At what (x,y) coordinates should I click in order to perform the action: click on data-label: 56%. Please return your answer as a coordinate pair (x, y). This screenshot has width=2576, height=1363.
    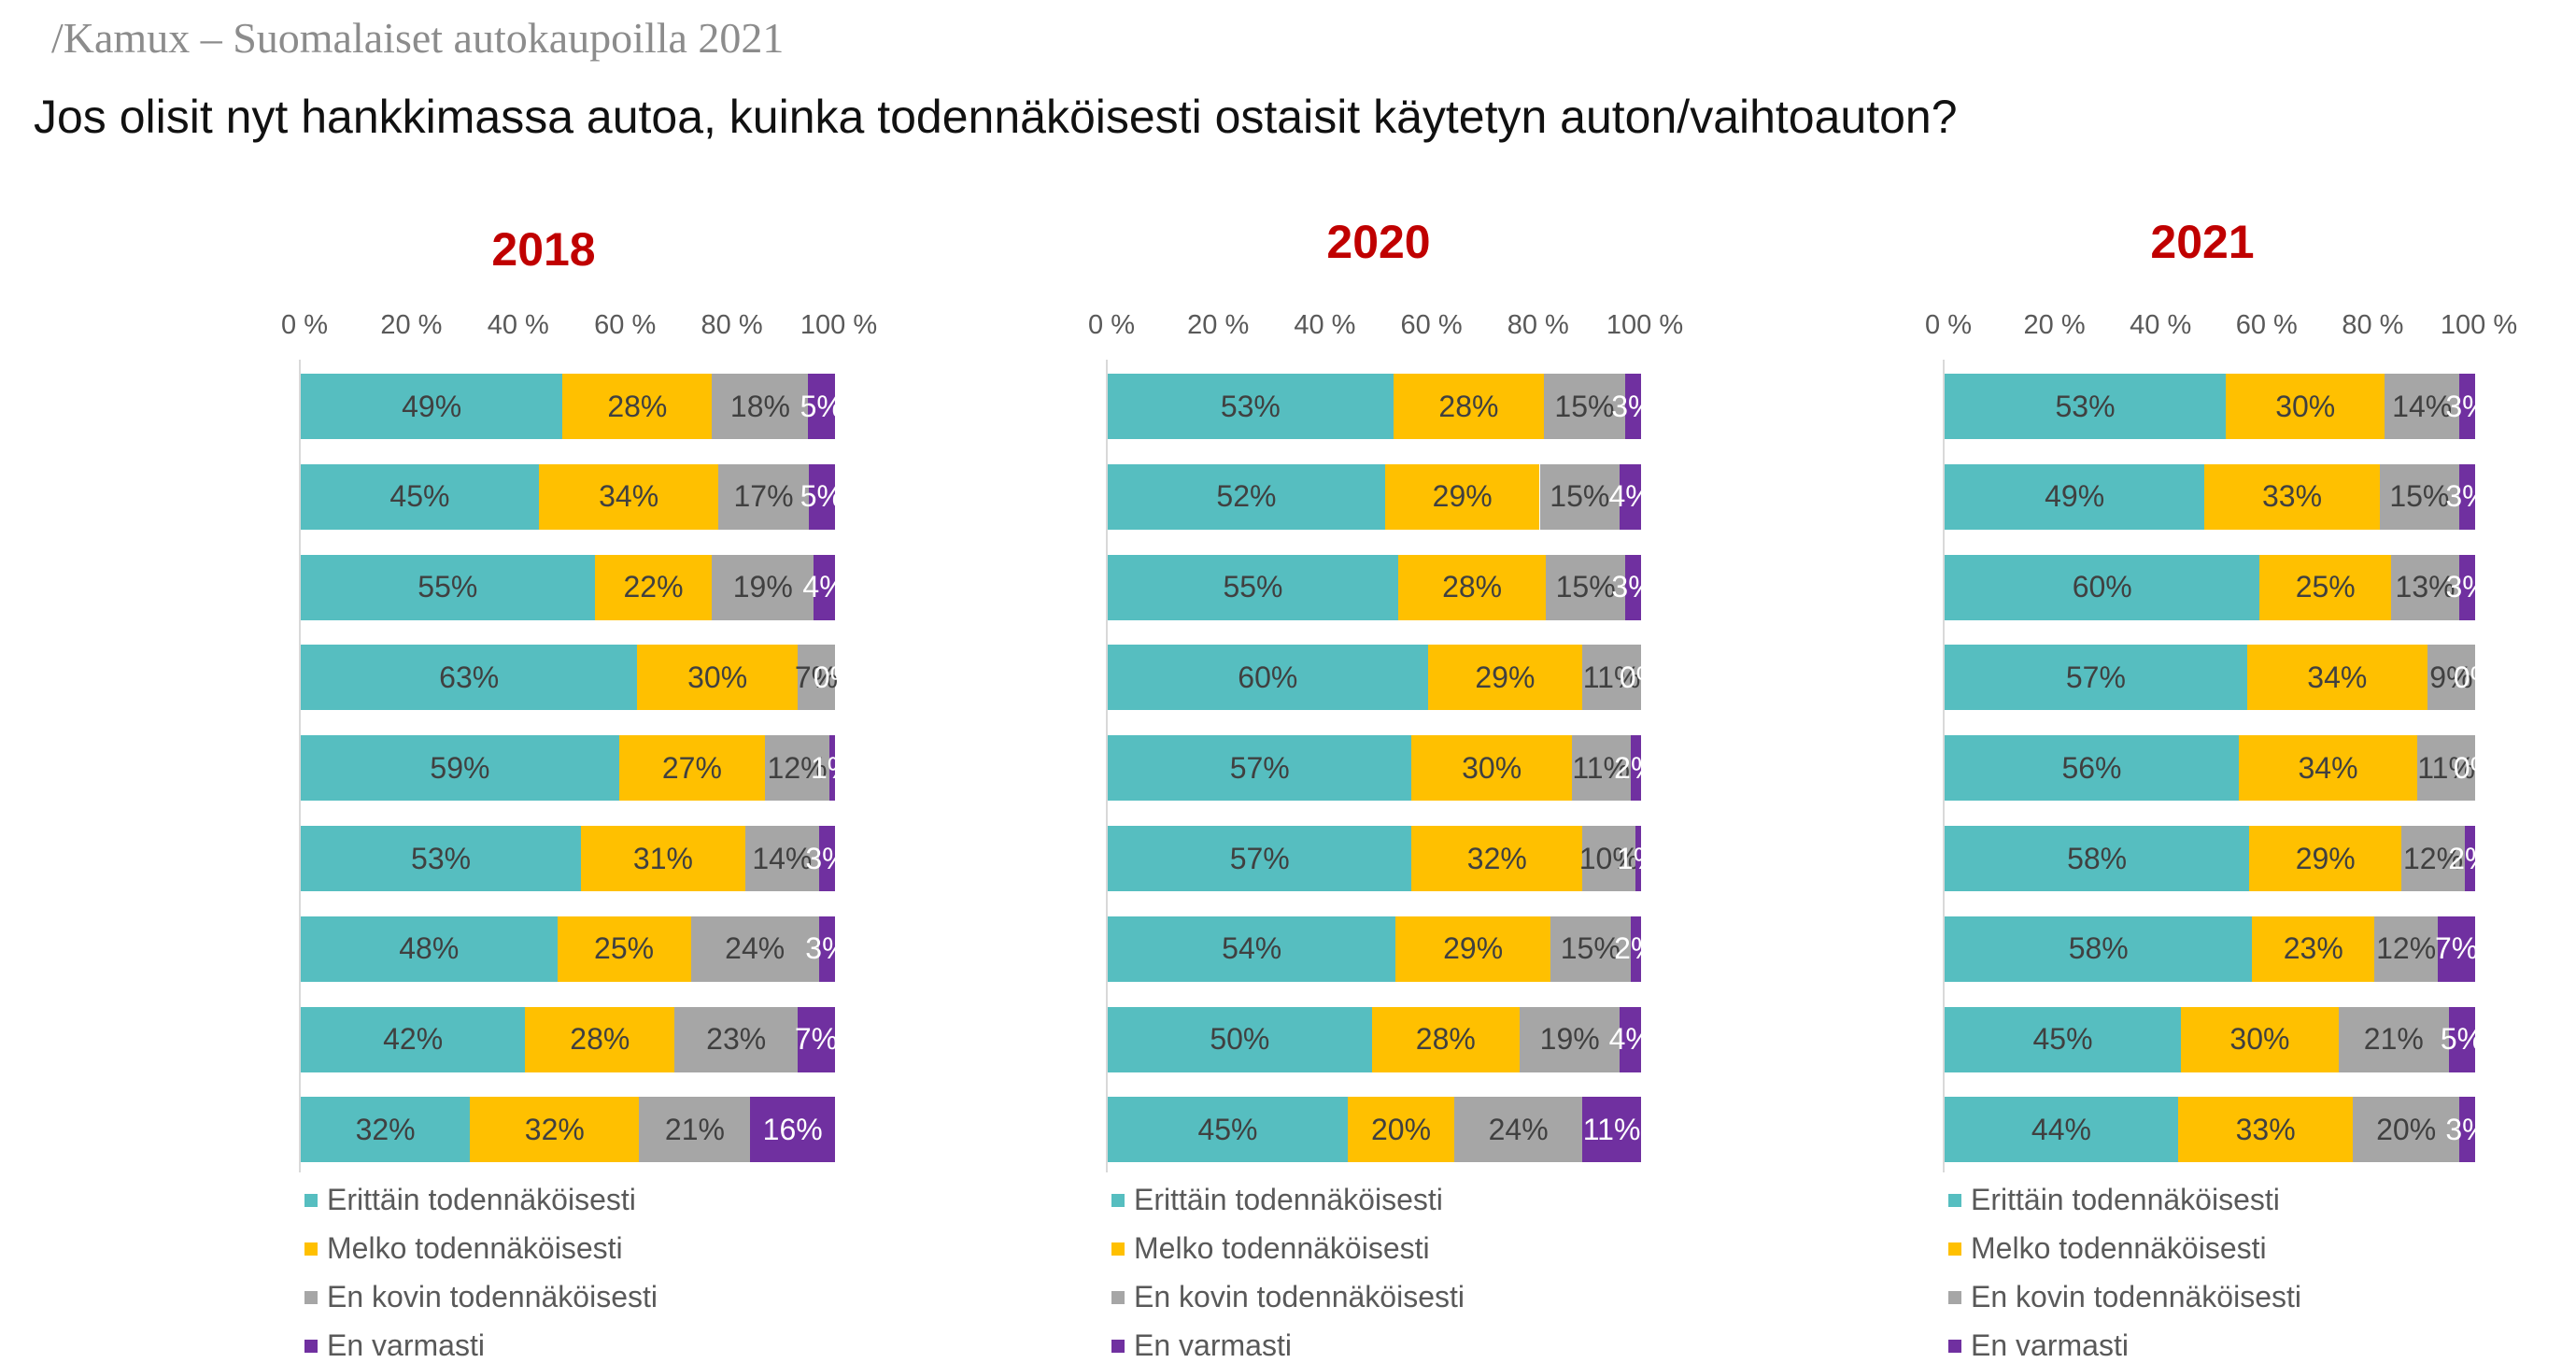
    Looking at the image, I should click on (2091, 767).